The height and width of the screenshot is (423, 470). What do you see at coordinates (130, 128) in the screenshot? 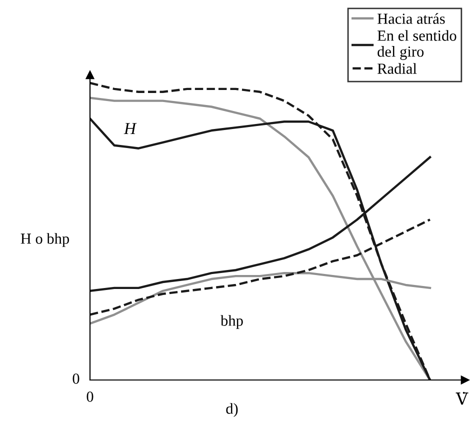
I see `annotation: H` at bounding box center [130, 128].